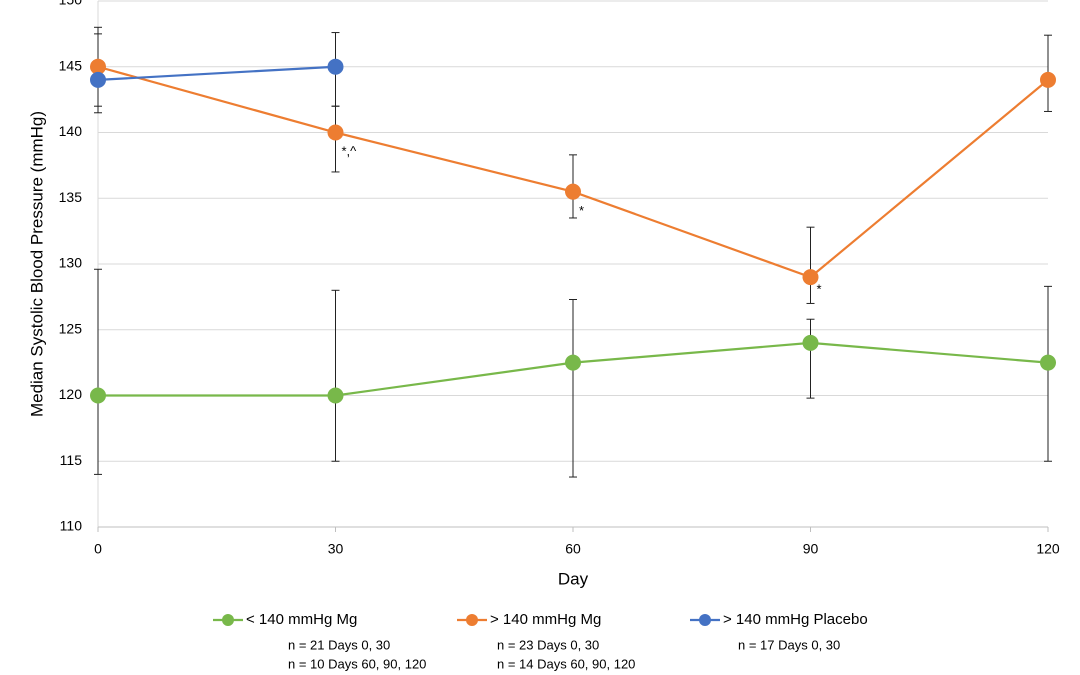 The width and height of the screenshot is (1080, 675). I want to click on legend-note: n = 21 Days 0, 30, so click(339, 644).